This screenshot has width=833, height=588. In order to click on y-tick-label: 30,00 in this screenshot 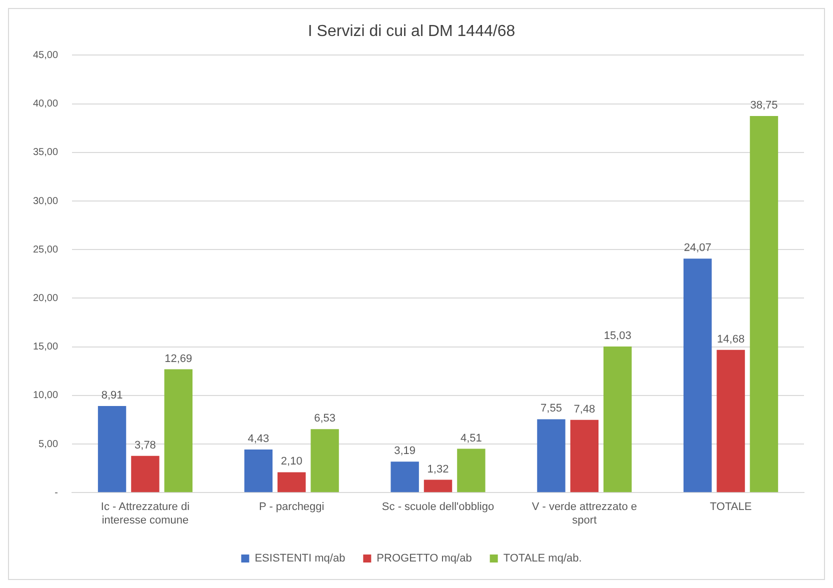, I will do `click(45, 201)`.